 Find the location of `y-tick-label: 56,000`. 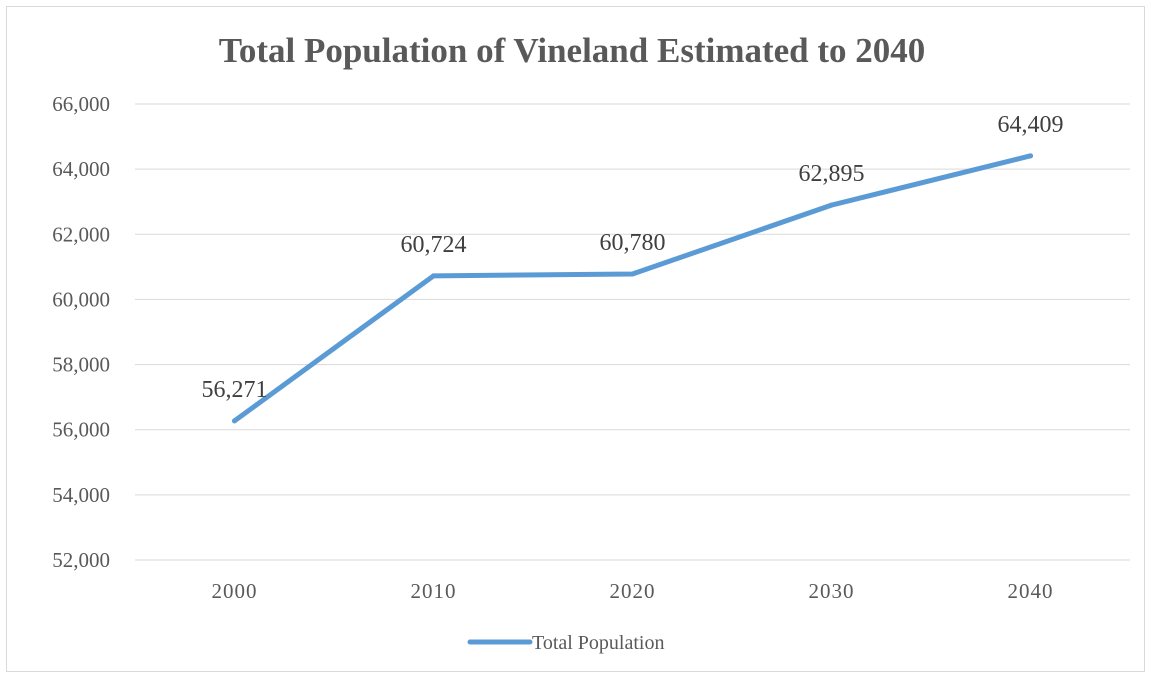

y-tick-label: 56,000 is located at coordinates (81, 430).